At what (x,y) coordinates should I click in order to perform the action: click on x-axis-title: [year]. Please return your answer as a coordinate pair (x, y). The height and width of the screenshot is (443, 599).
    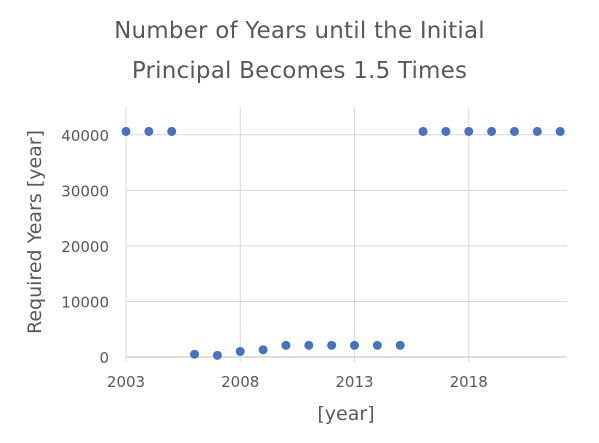
    Looking at the image, I should click on (345, 414).